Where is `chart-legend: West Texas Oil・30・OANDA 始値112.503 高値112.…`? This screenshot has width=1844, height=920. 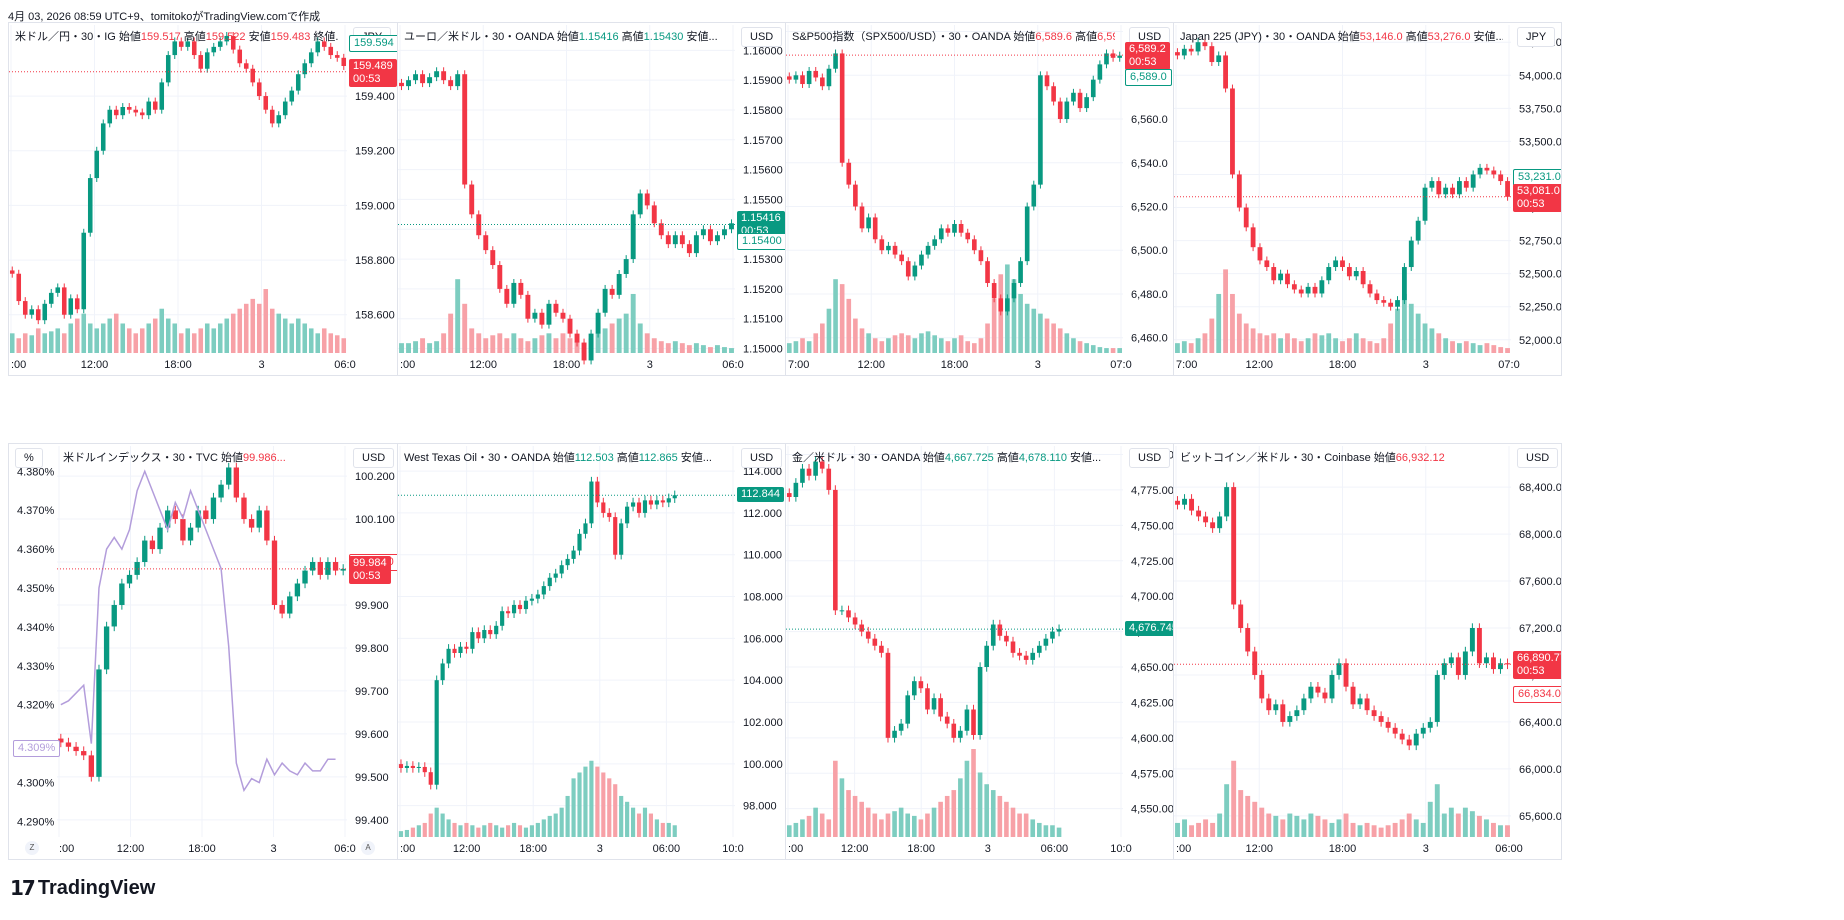 chart-legend: West Texas Oil・30・OANDA 始値112.503 高値112.… is located at coordinates (558, 457).